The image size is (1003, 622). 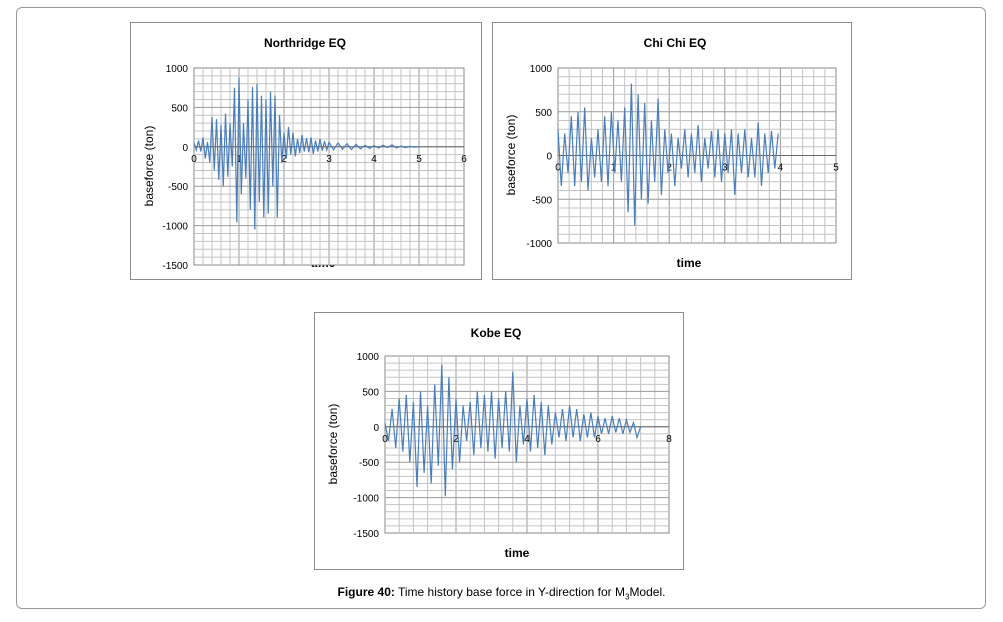 I want to click on chart-title: Kobe EQ, so click(x=496, y=333).